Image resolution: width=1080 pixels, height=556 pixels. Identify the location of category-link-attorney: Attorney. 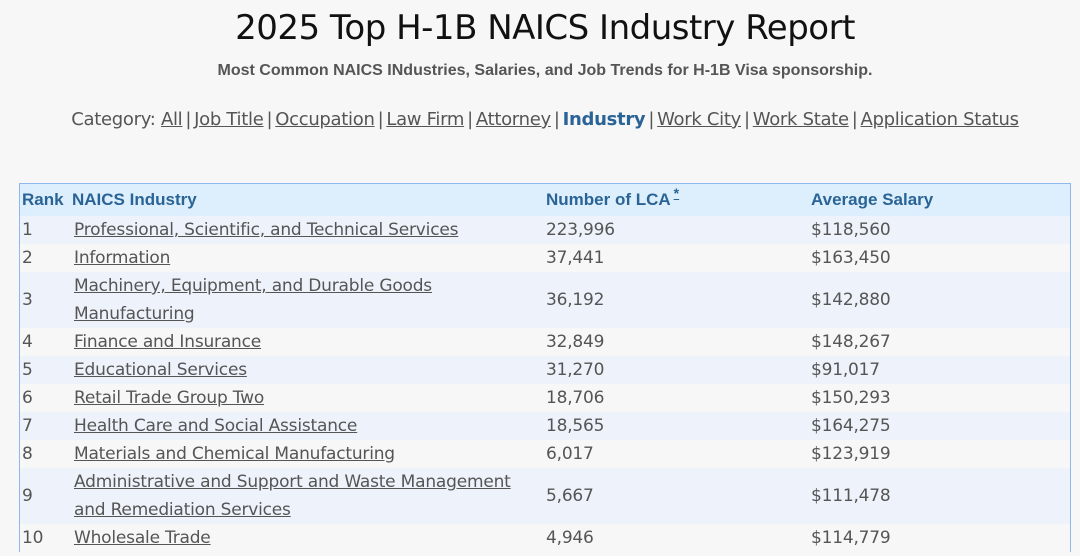
(513, 119).